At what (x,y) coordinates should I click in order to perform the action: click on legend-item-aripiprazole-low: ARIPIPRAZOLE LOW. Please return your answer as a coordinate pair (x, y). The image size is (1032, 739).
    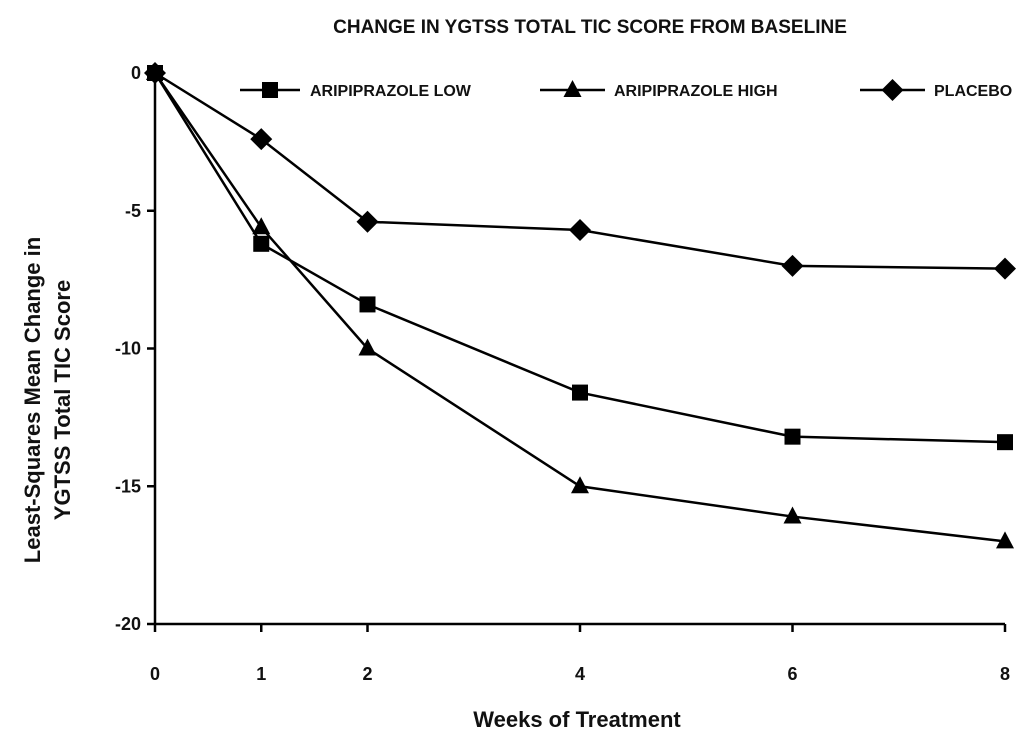
    Looking at the image, I should click on (356, 91).